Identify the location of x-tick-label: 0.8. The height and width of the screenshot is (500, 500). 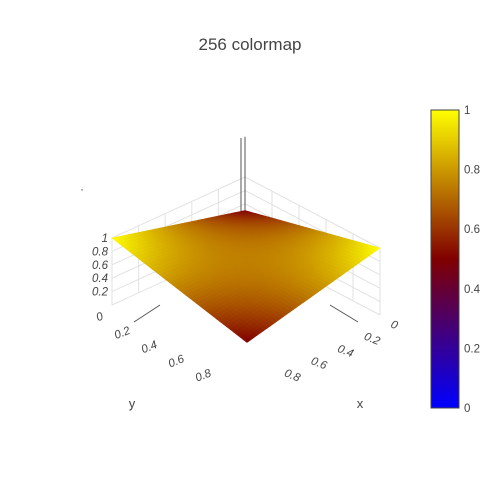
(292, 375).